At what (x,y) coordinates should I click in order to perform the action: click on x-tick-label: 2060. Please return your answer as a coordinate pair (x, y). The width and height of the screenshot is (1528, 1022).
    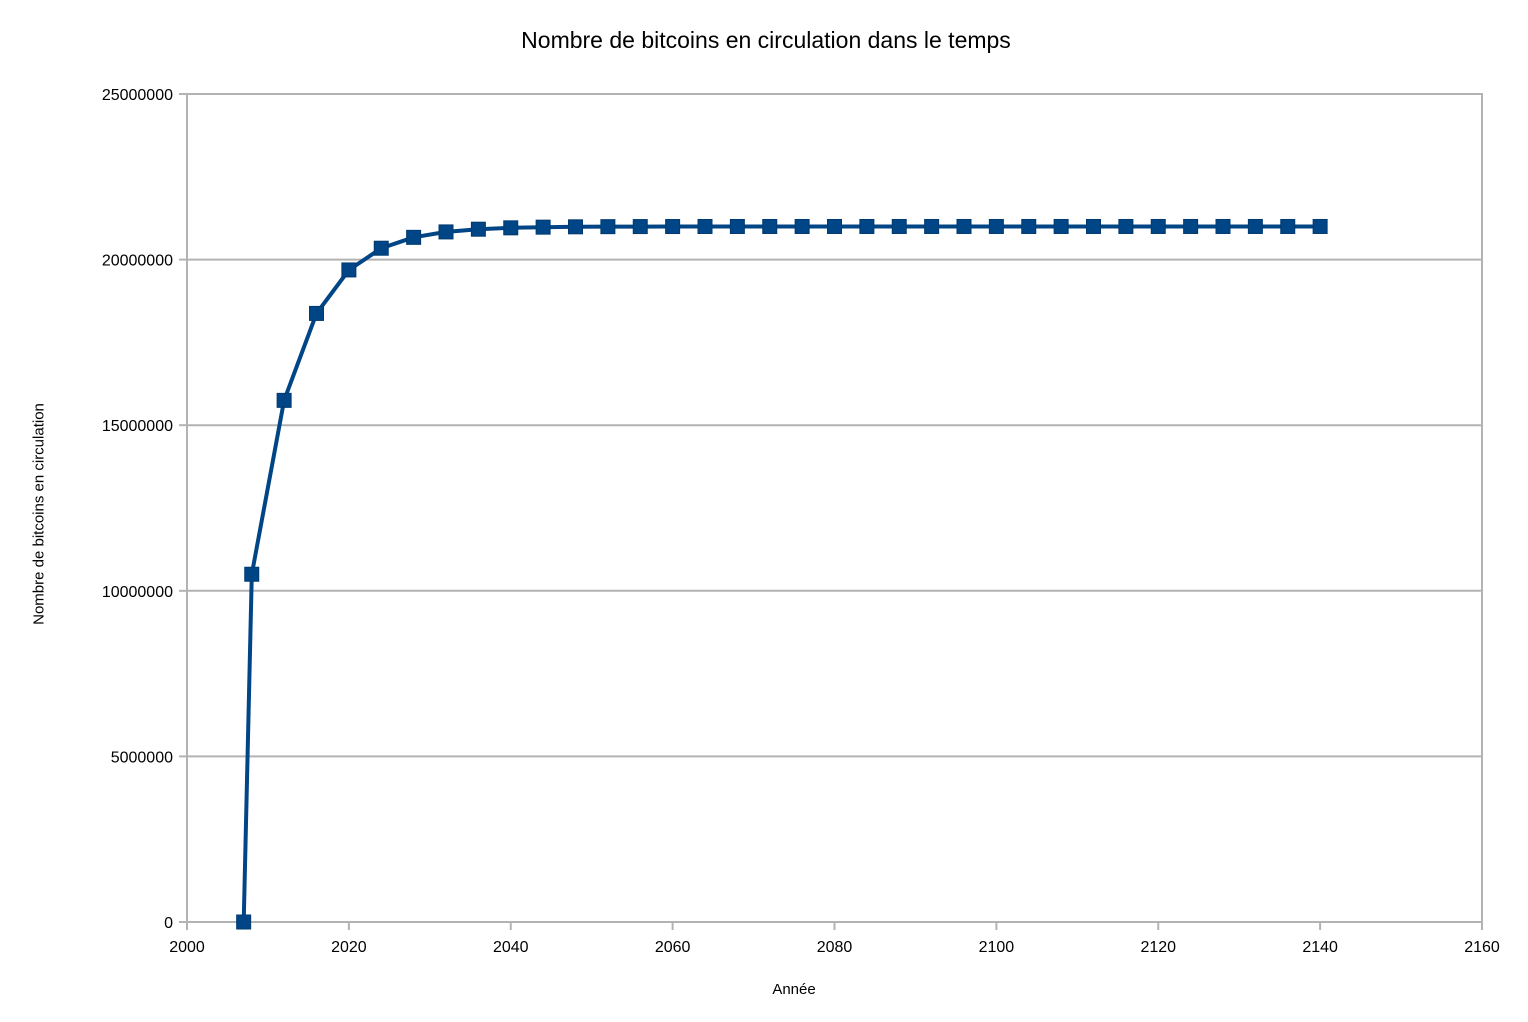
    Looking at the image, I should click on (673, 947).